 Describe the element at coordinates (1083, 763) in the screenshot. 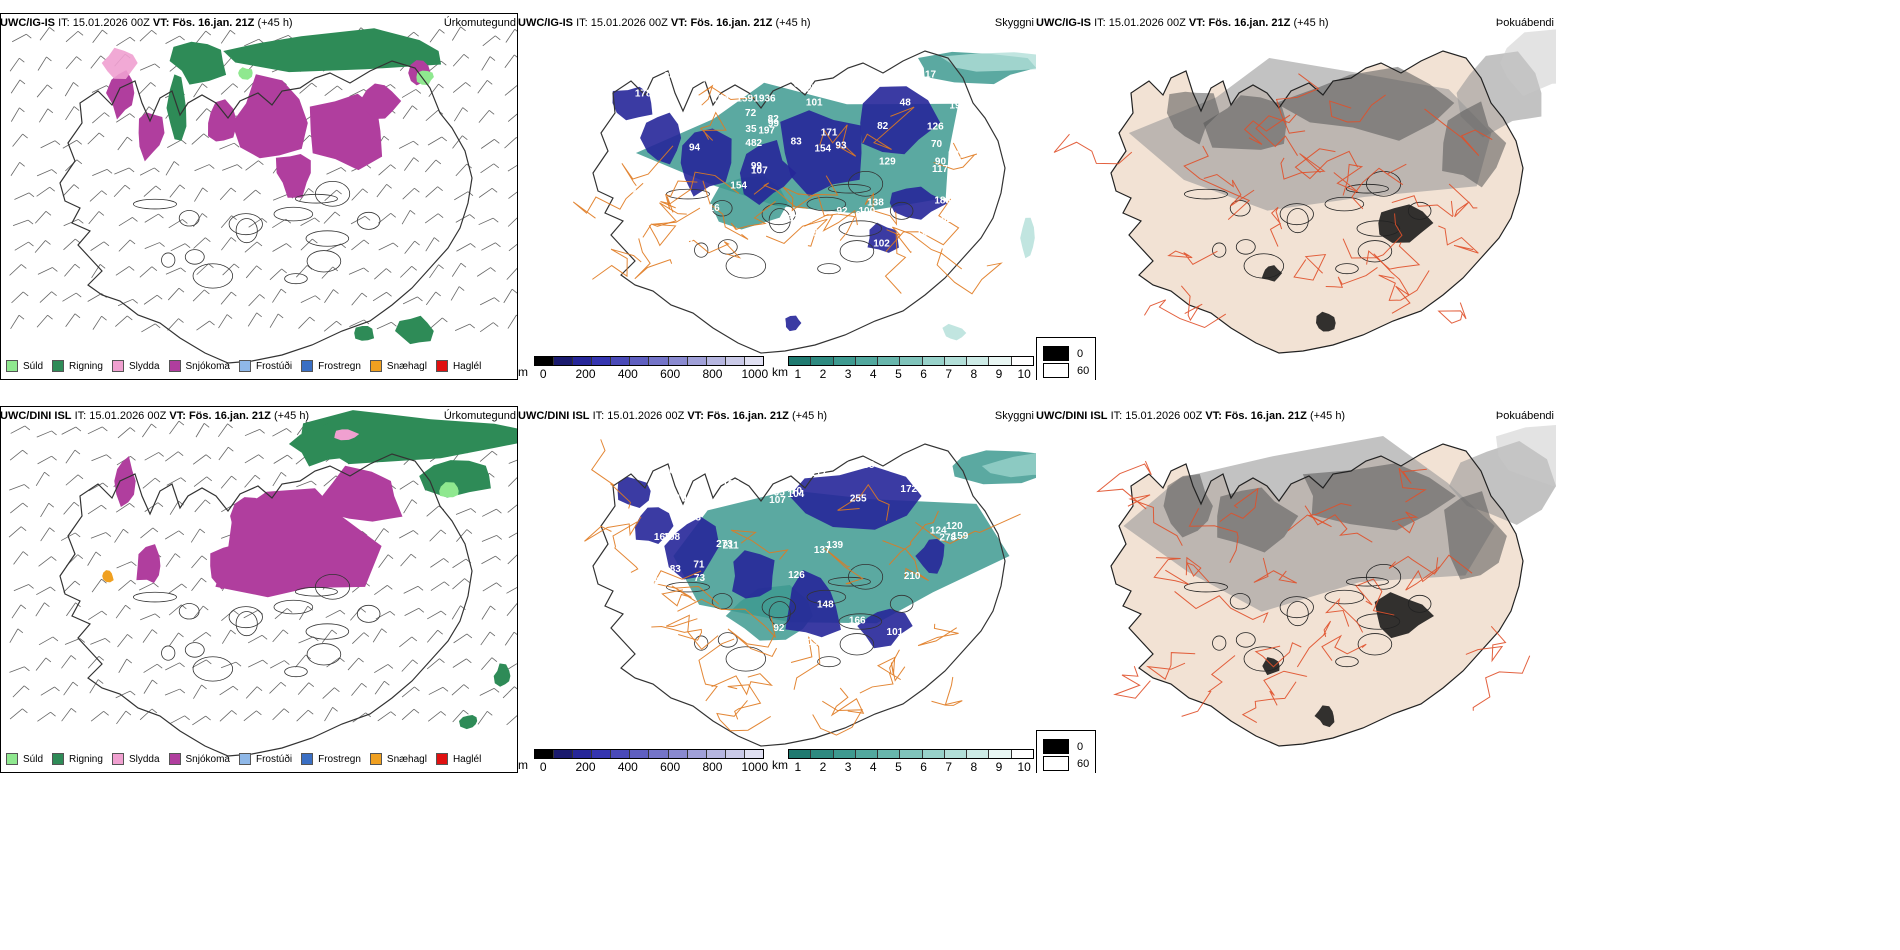

I see `fog-legend-label: 60` at that location.